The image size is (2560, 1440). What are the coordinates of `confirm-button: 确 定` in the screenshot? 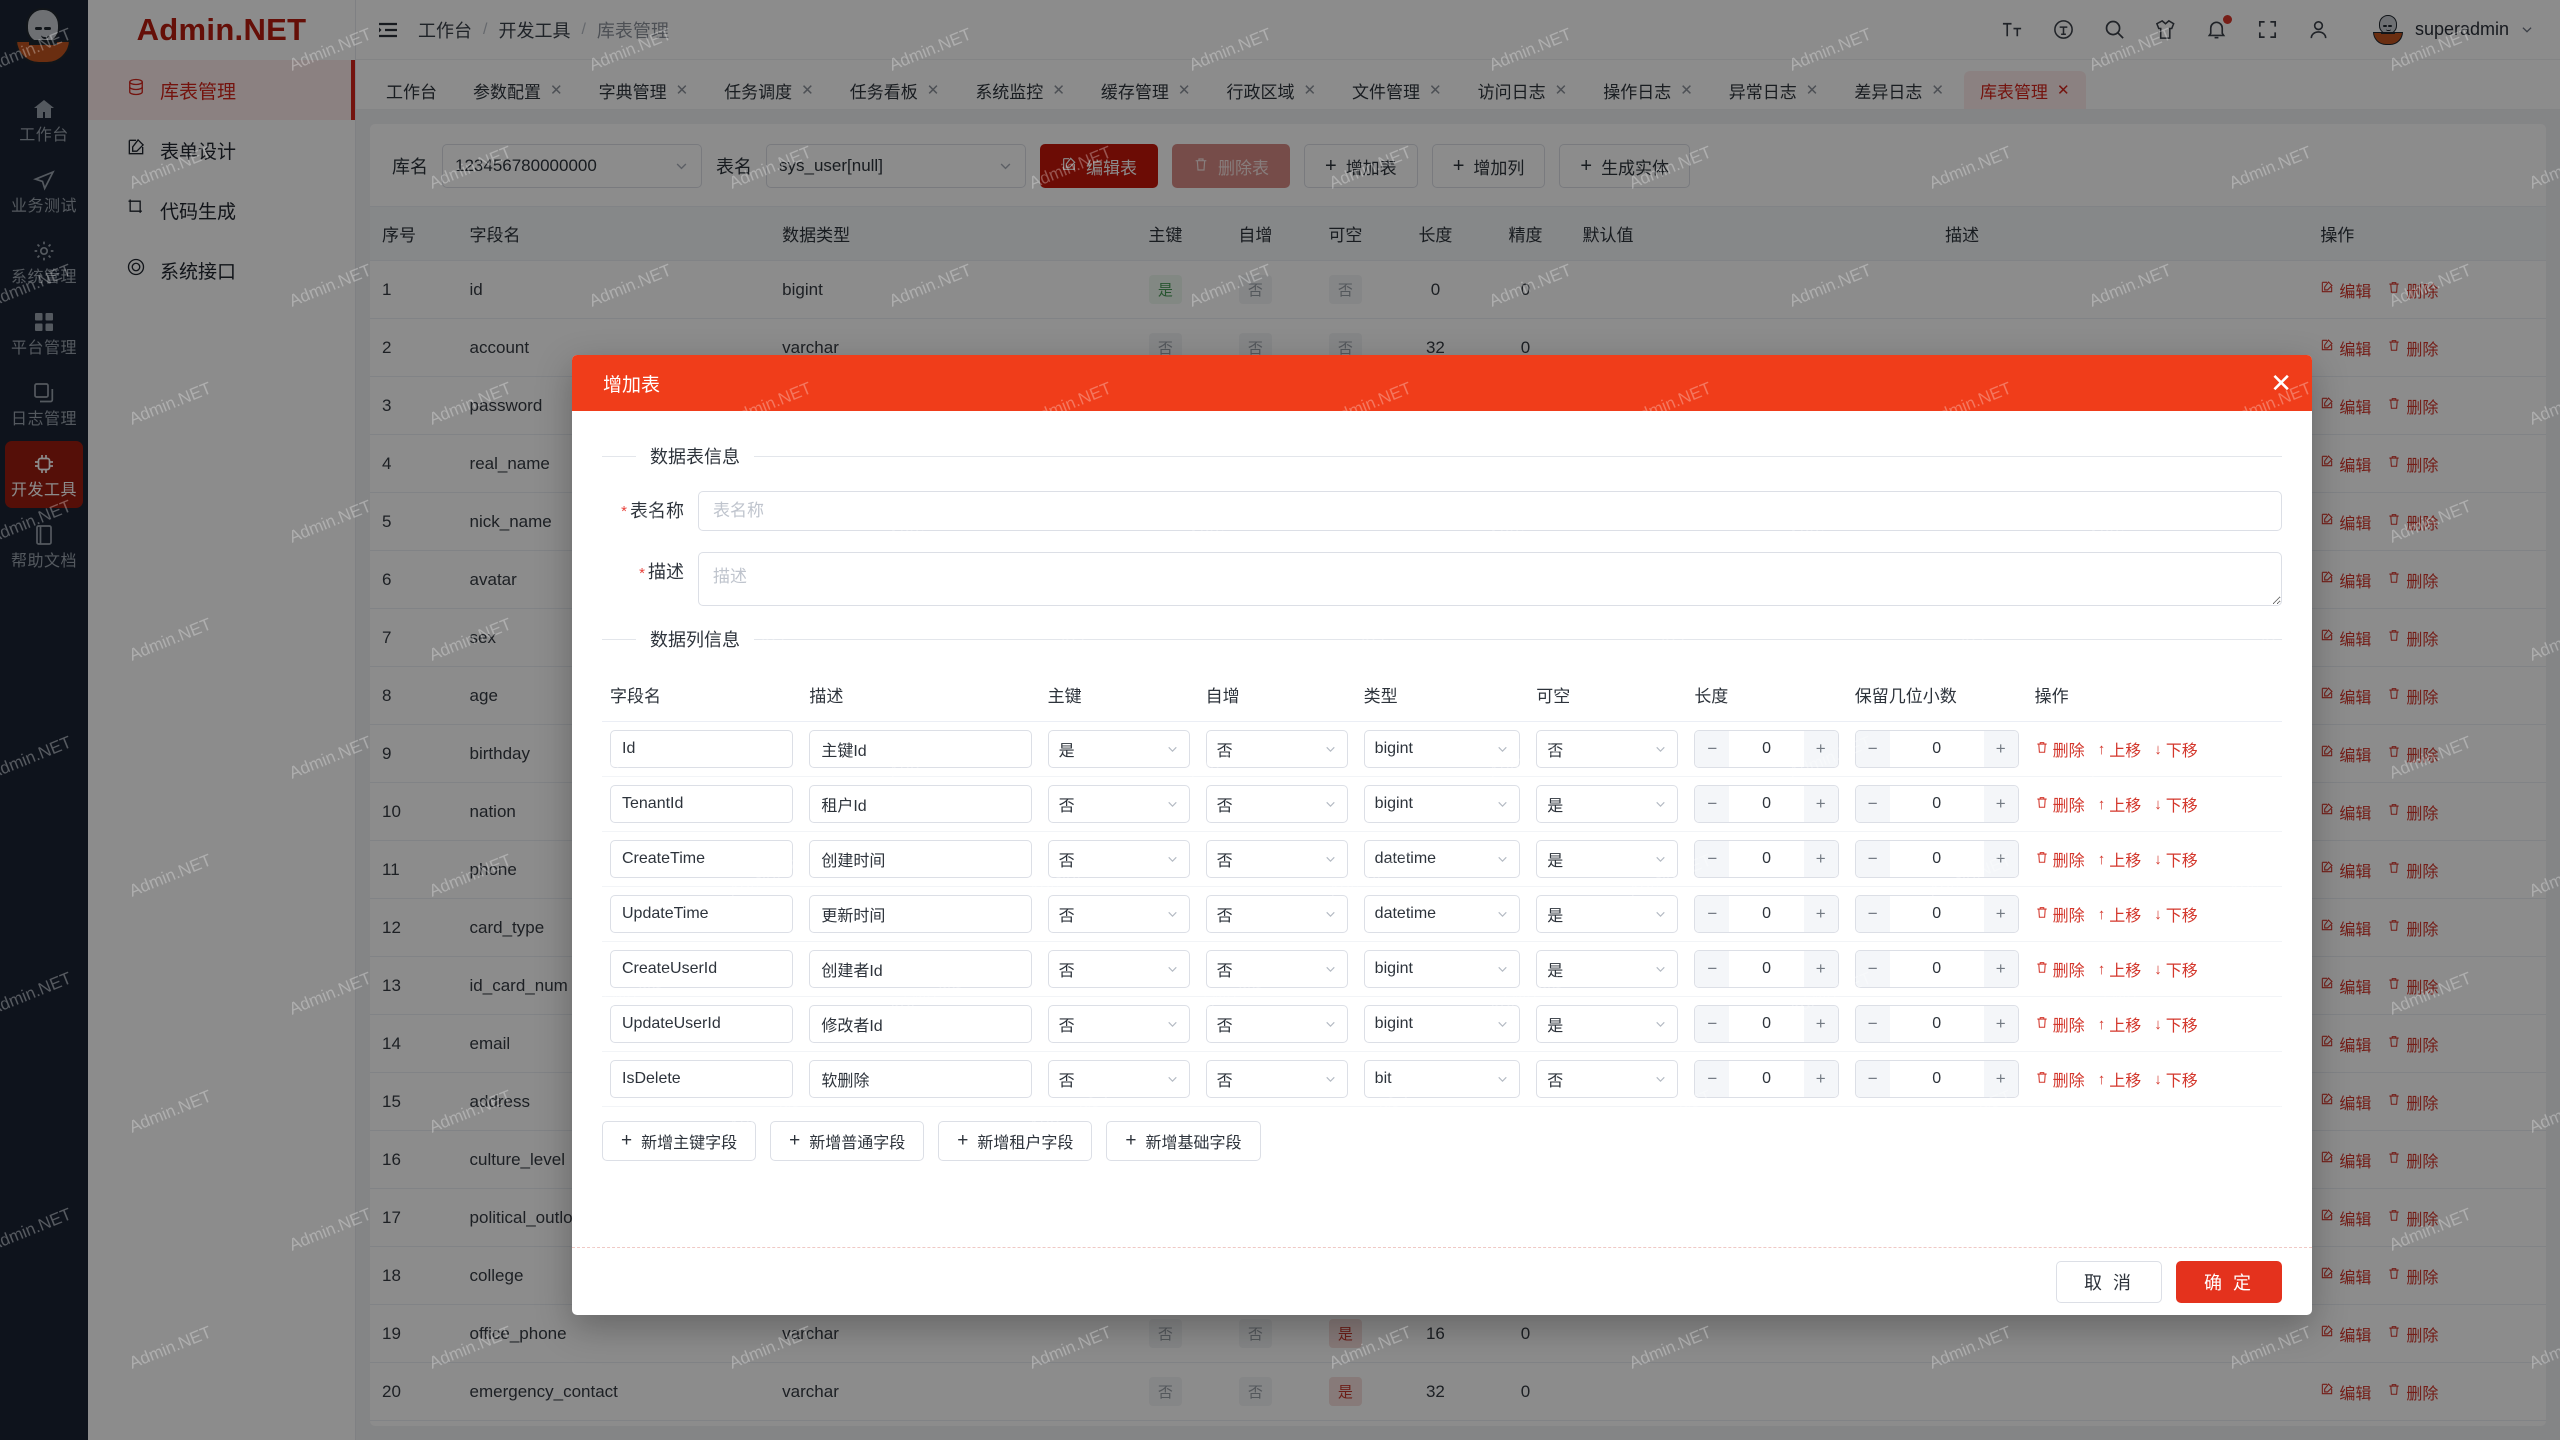 It's located at (2228, 1281).